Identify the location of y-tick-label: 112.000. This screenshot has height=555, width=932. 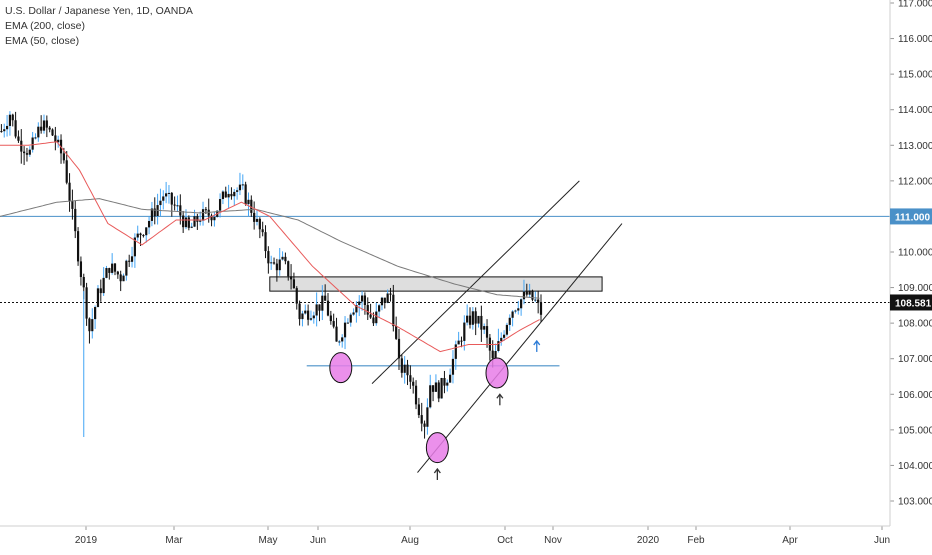
(915, 181).